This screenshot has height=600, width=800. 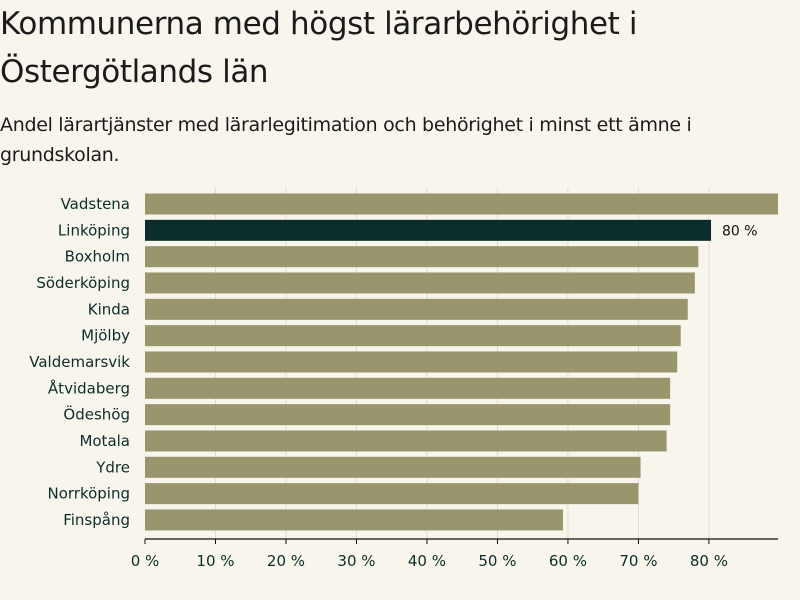 What do you see at coordinates (79, 362) in the screenshot?
I see `category-label: Valdemarsvik` at bounding box center [79, 362].